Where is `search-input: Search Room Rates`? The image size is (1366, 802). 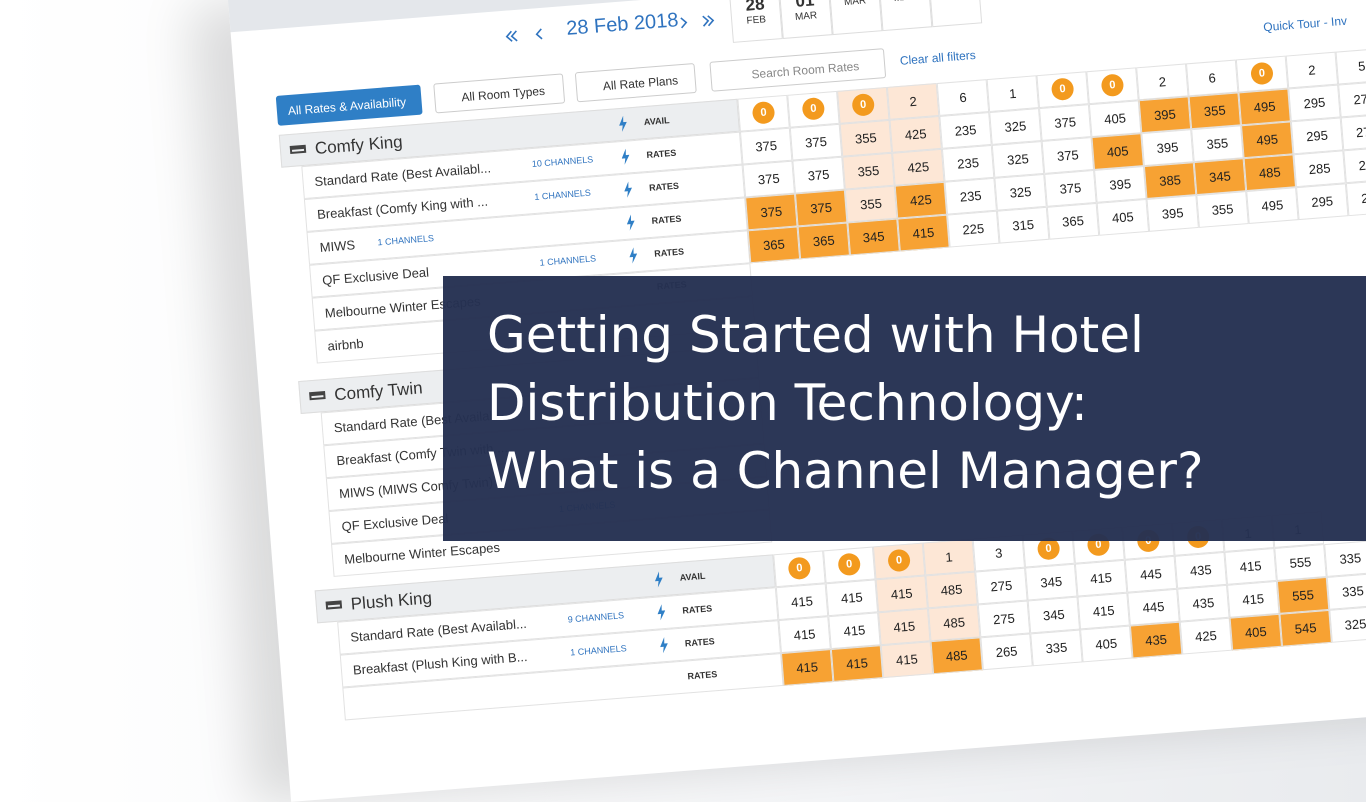 search-input: Search Room Rates is located at coordinates (798, 70).